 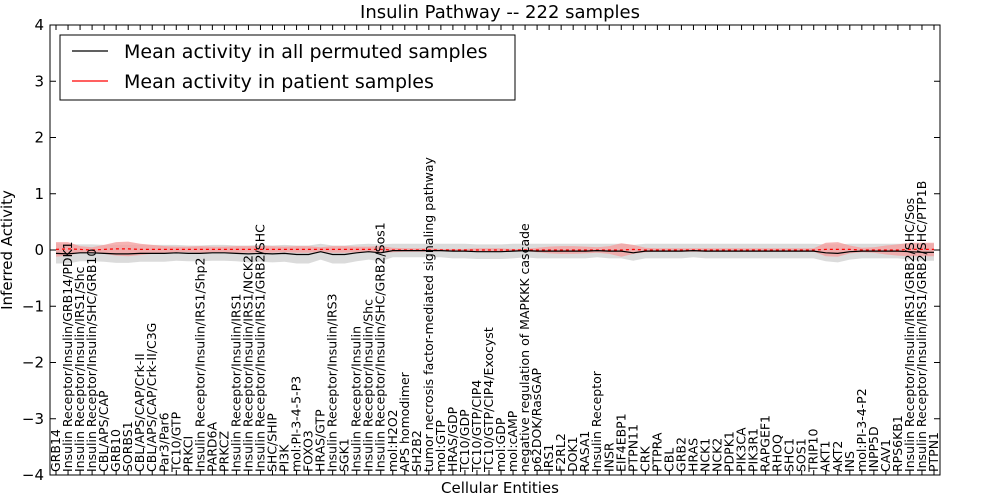 I want to click on category-label: mol:PI-3-4-P2, so click(x=861, y=430).